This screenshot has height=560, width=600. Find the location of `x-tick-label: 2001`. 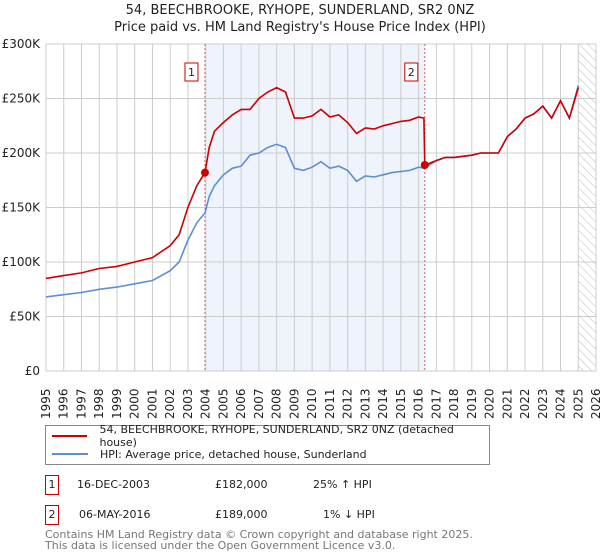

x-tick-label: 2001 is located at coordinates (152, 403).